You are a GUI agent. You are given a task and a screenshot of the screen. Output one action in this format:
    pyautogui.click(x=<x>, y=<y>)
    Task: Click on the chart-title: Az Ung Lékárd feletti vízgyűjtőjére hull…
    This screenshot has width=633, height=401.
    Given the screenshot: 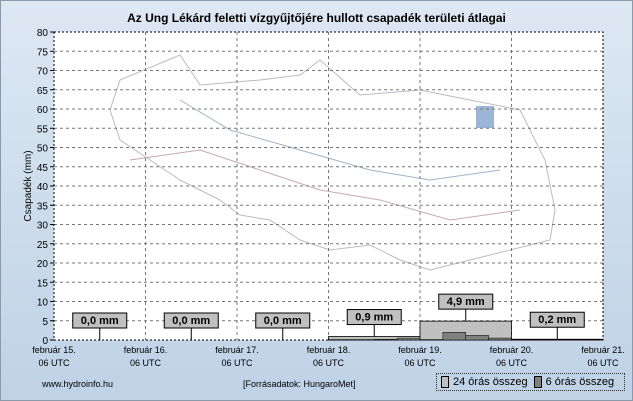 What is the action you would take?
    pyautogui.click(x=316, y=18)
    